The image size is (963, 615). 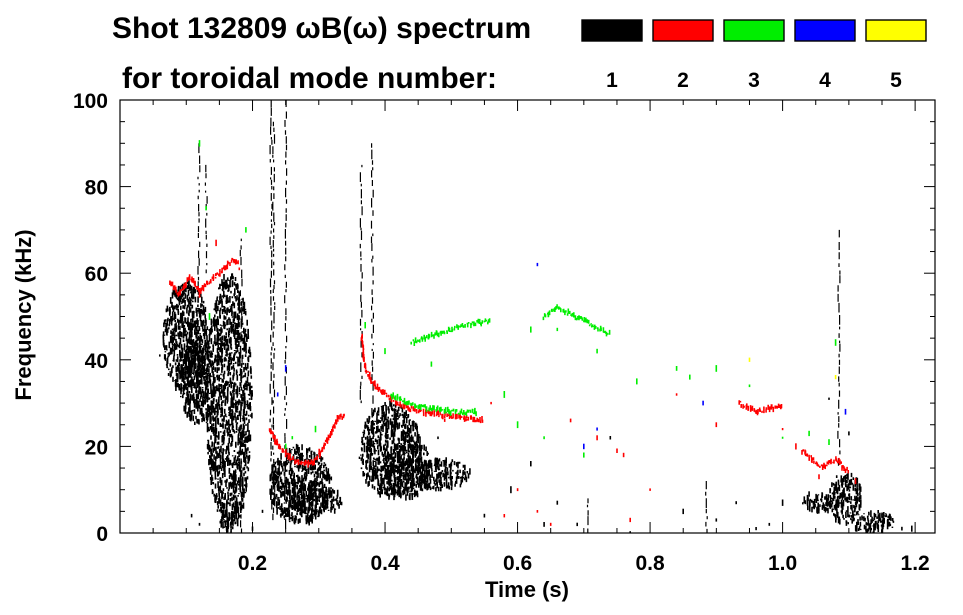 What do you see at coordinates (96, 274) in the screenshot?
I see `y-tick-label: 60` at bounding box center [96, 274].